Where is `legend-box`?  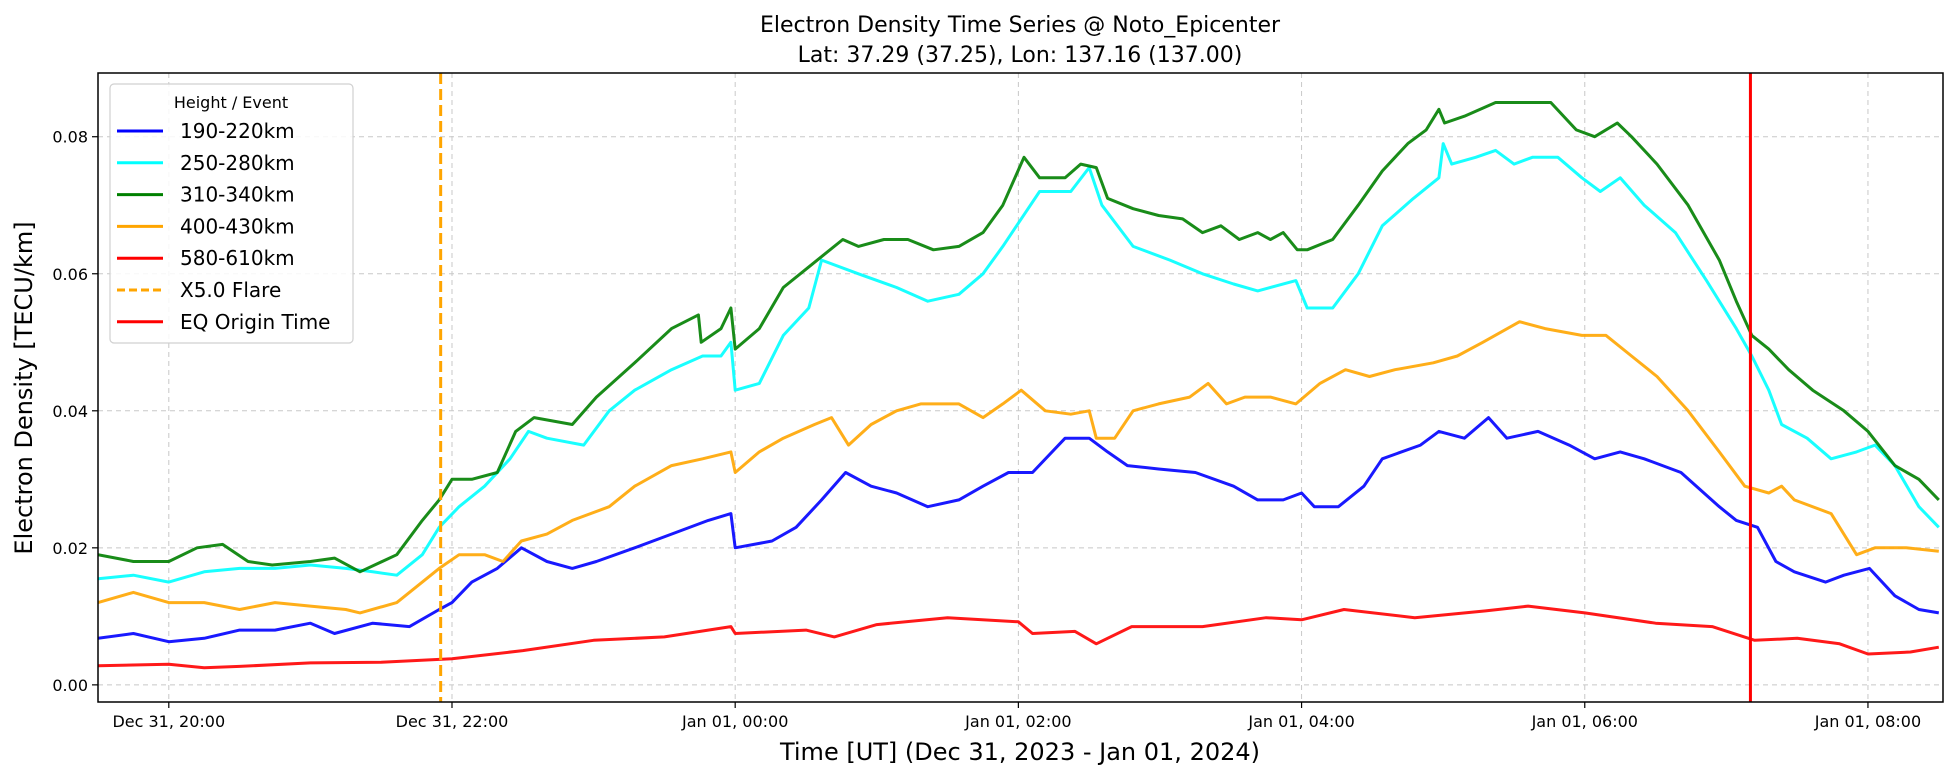
legend-box is located at coordinates (231, 213).